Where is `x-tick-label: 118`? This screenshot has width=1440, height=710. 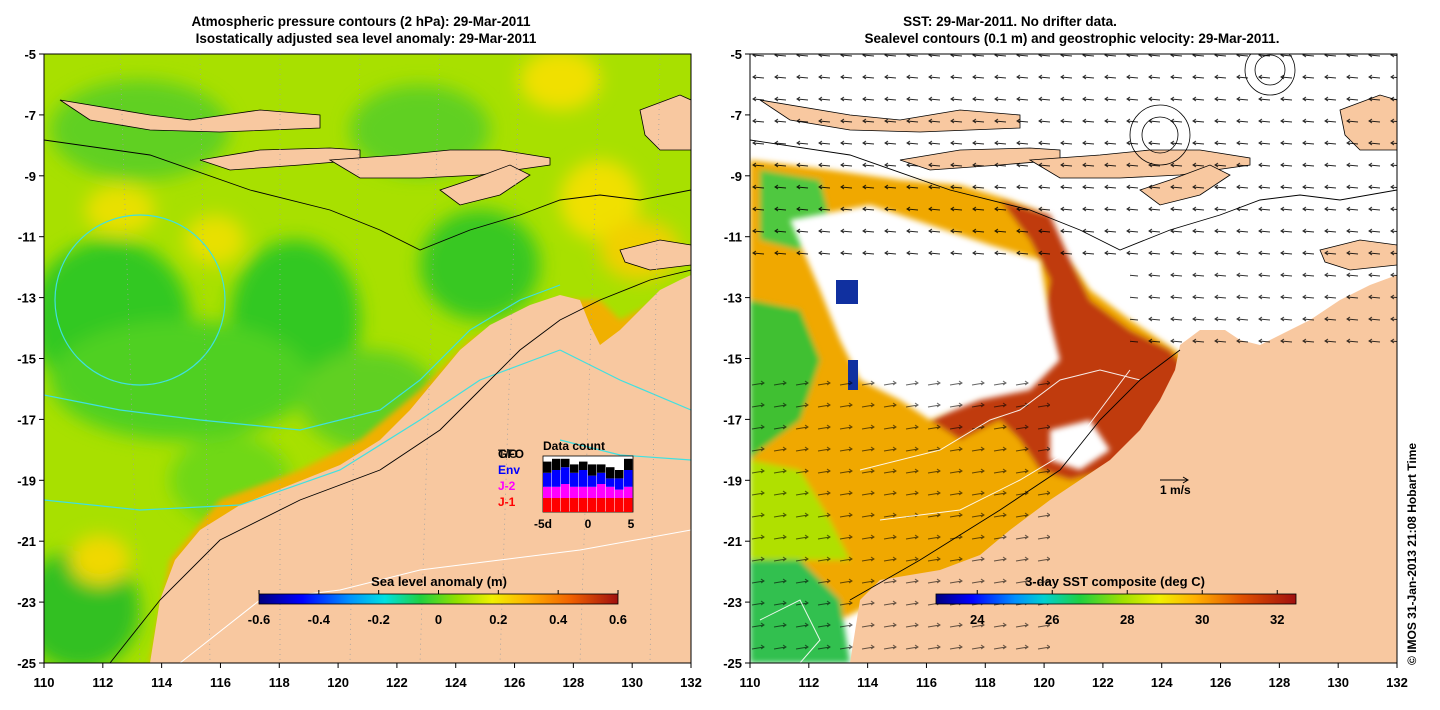 x-tick-label: 118 is located at coordinates (985, 682).